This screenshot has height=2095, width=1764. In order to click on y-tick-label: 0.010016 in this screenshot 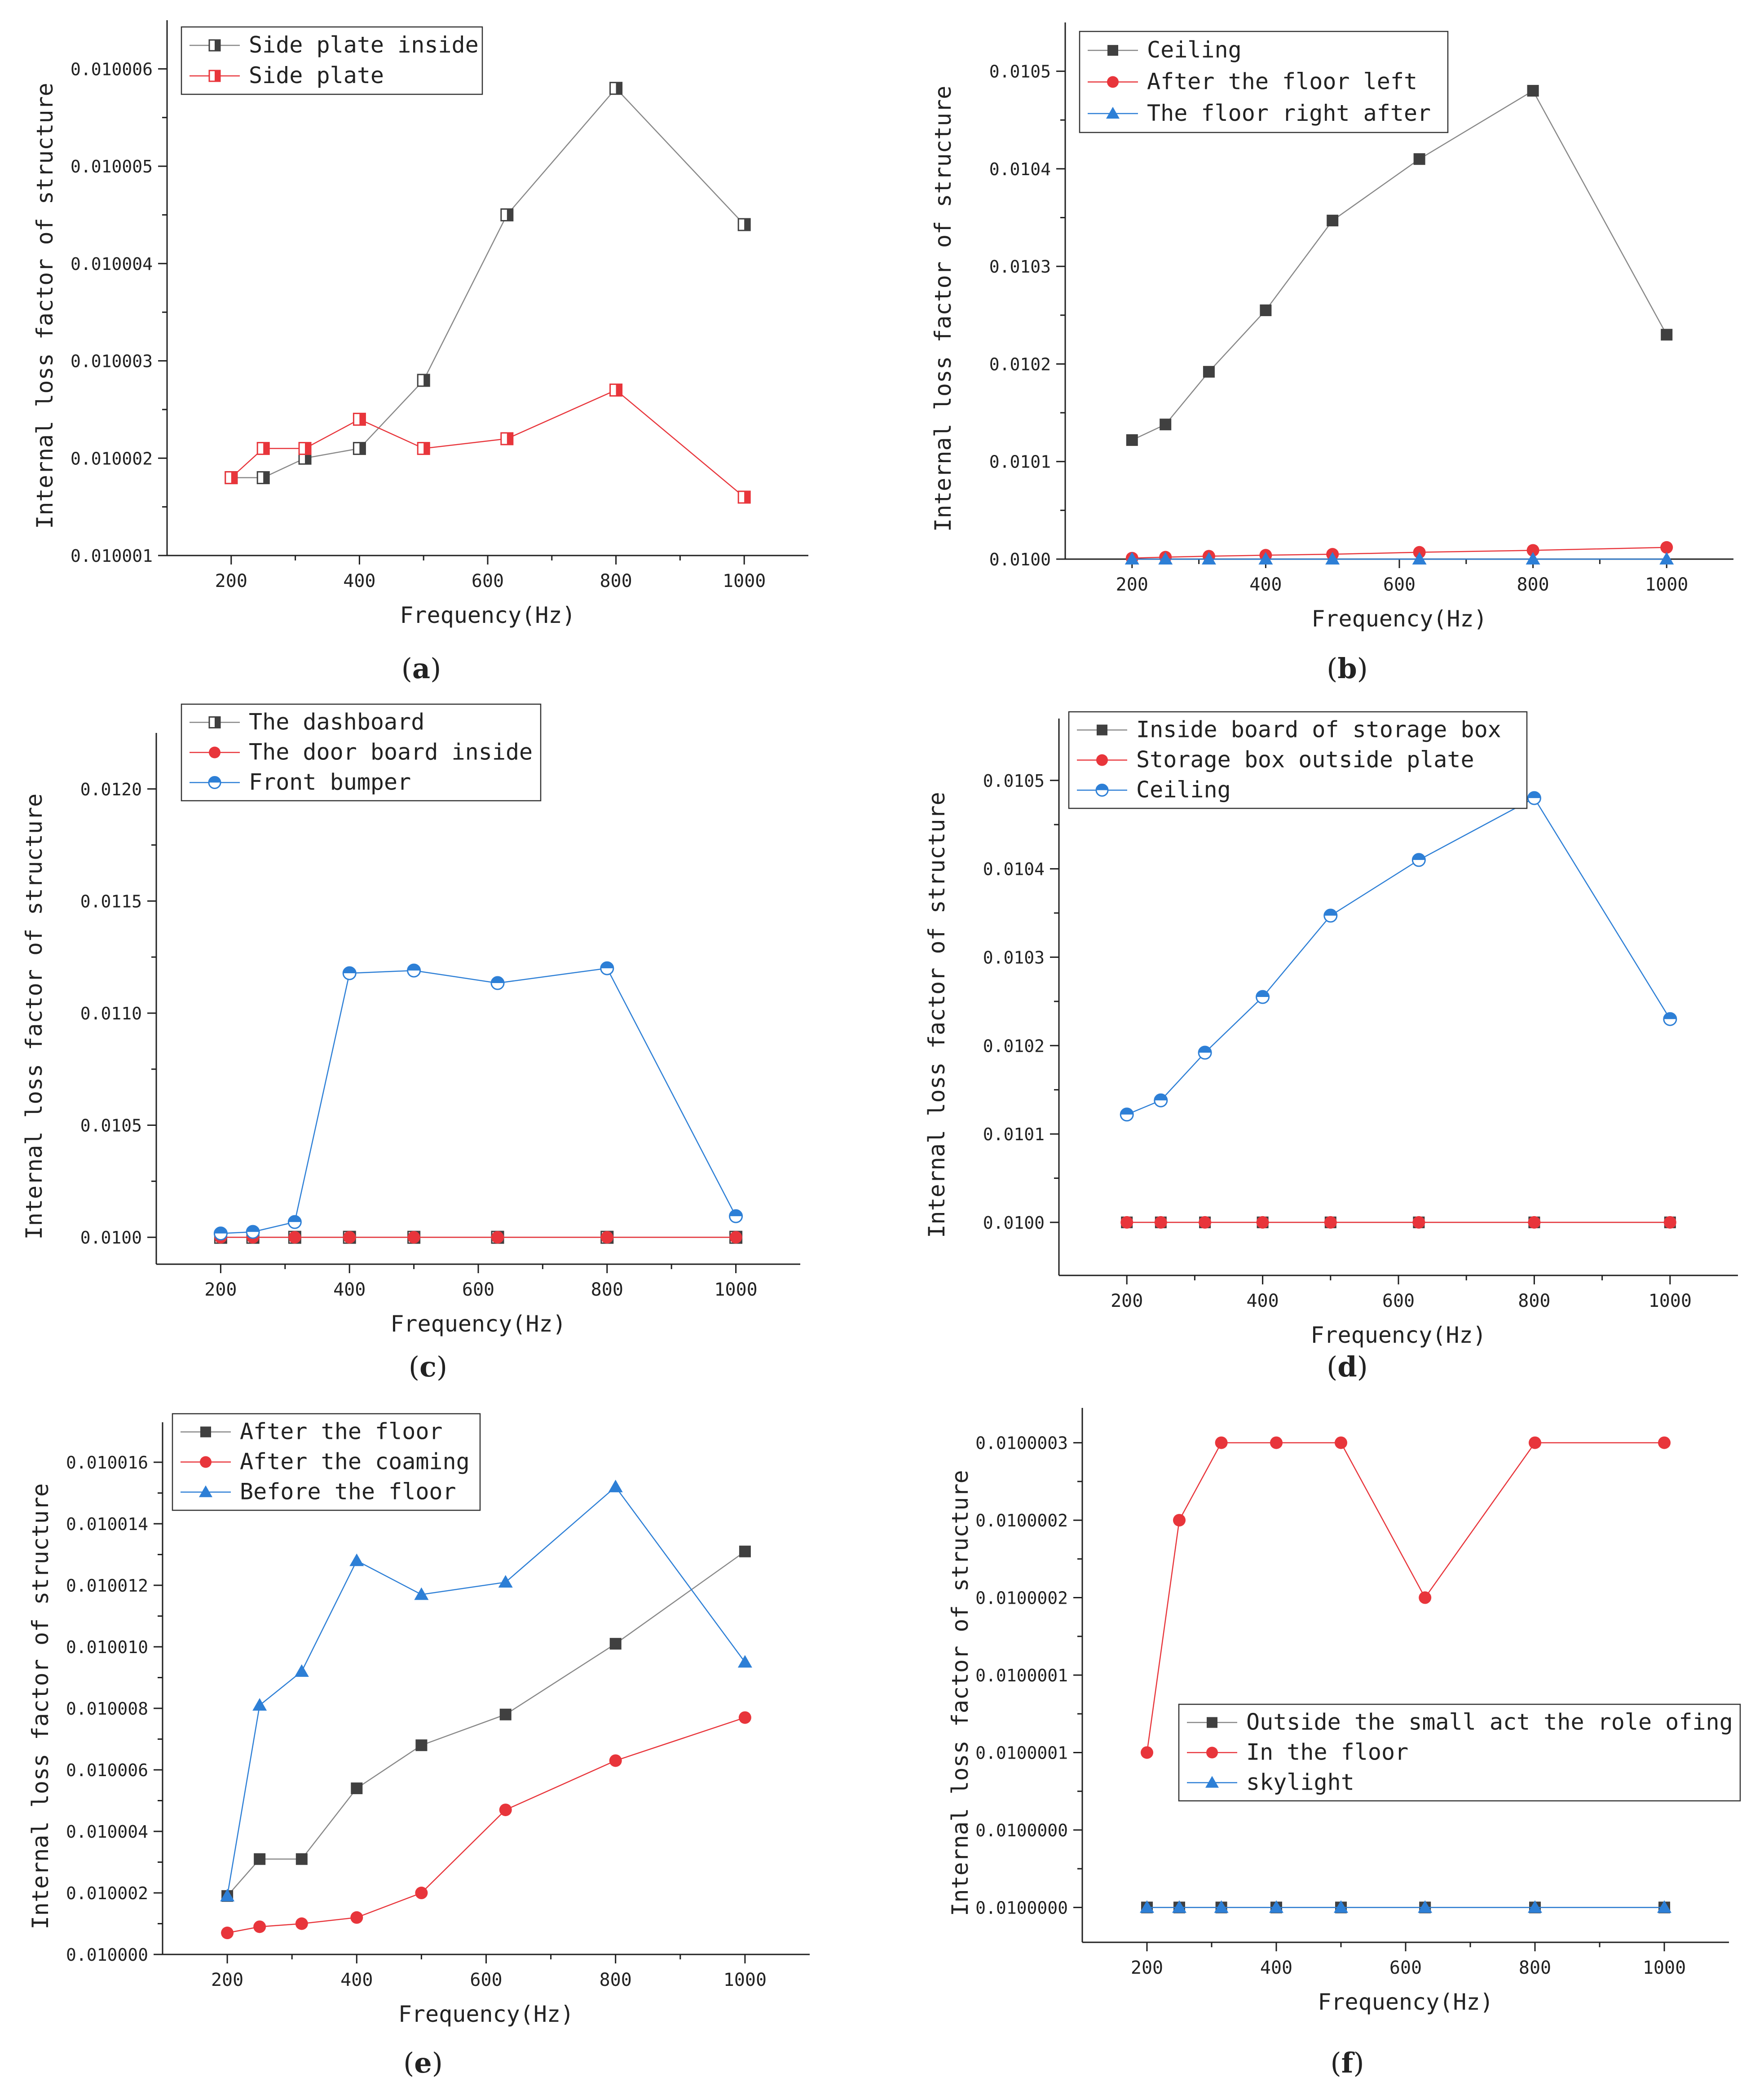, I will do `click(107, 1463)`.